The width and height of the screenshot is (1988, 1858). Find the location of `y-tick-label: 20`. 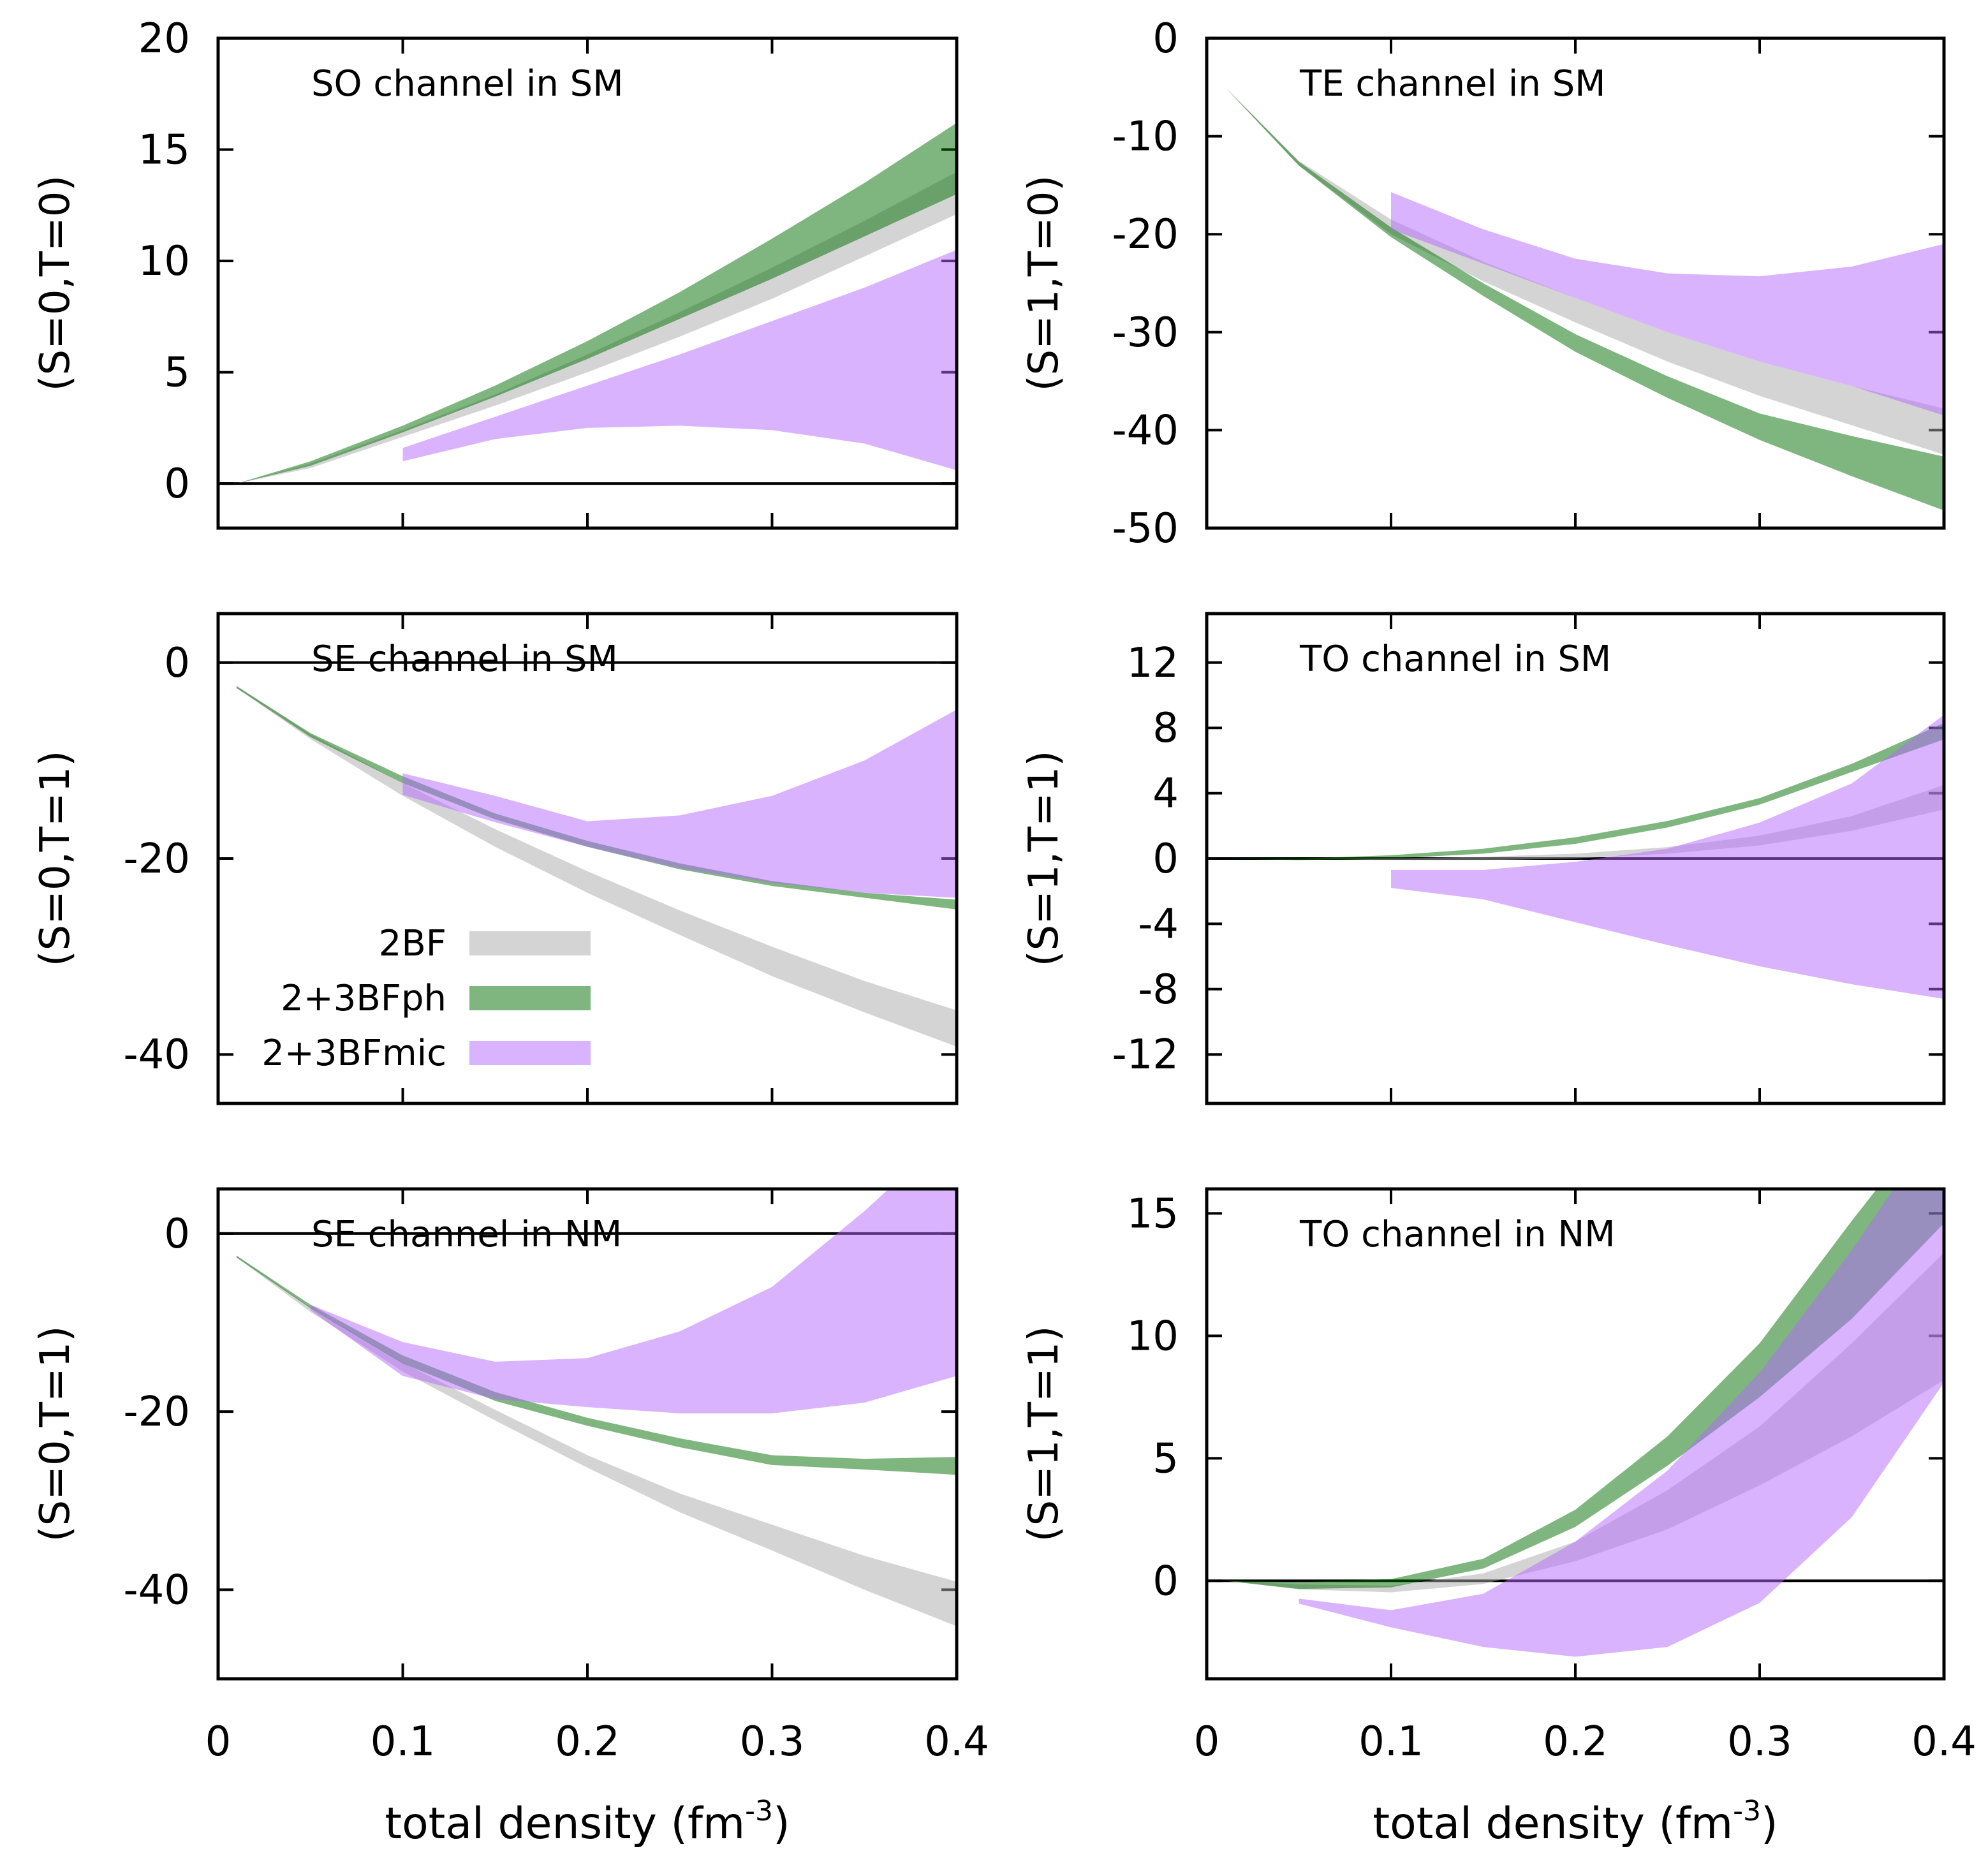

y-tick-label: 20 is located at coordinates (164, 39).